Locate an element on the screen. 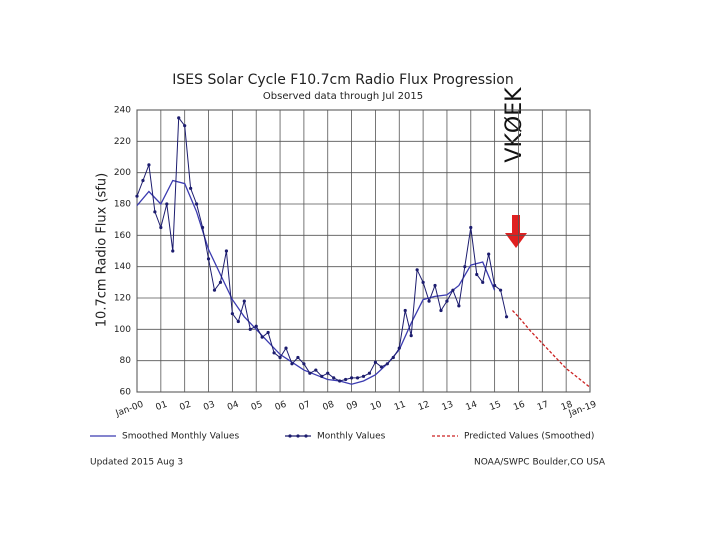 Image resolution: width=720 pixels, height=540 pixels. x-tick-label: 13 is located at coordinates (448, 406).